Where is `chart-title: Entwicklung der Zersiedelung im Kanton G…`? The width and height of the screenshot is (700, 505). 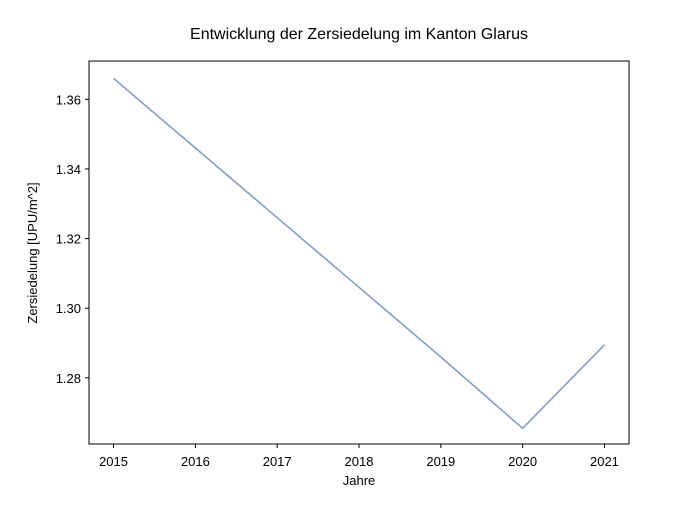
chart-title: Entwicklung der Zersiedelung im Kanton G… is located at coordinates (359, 34).